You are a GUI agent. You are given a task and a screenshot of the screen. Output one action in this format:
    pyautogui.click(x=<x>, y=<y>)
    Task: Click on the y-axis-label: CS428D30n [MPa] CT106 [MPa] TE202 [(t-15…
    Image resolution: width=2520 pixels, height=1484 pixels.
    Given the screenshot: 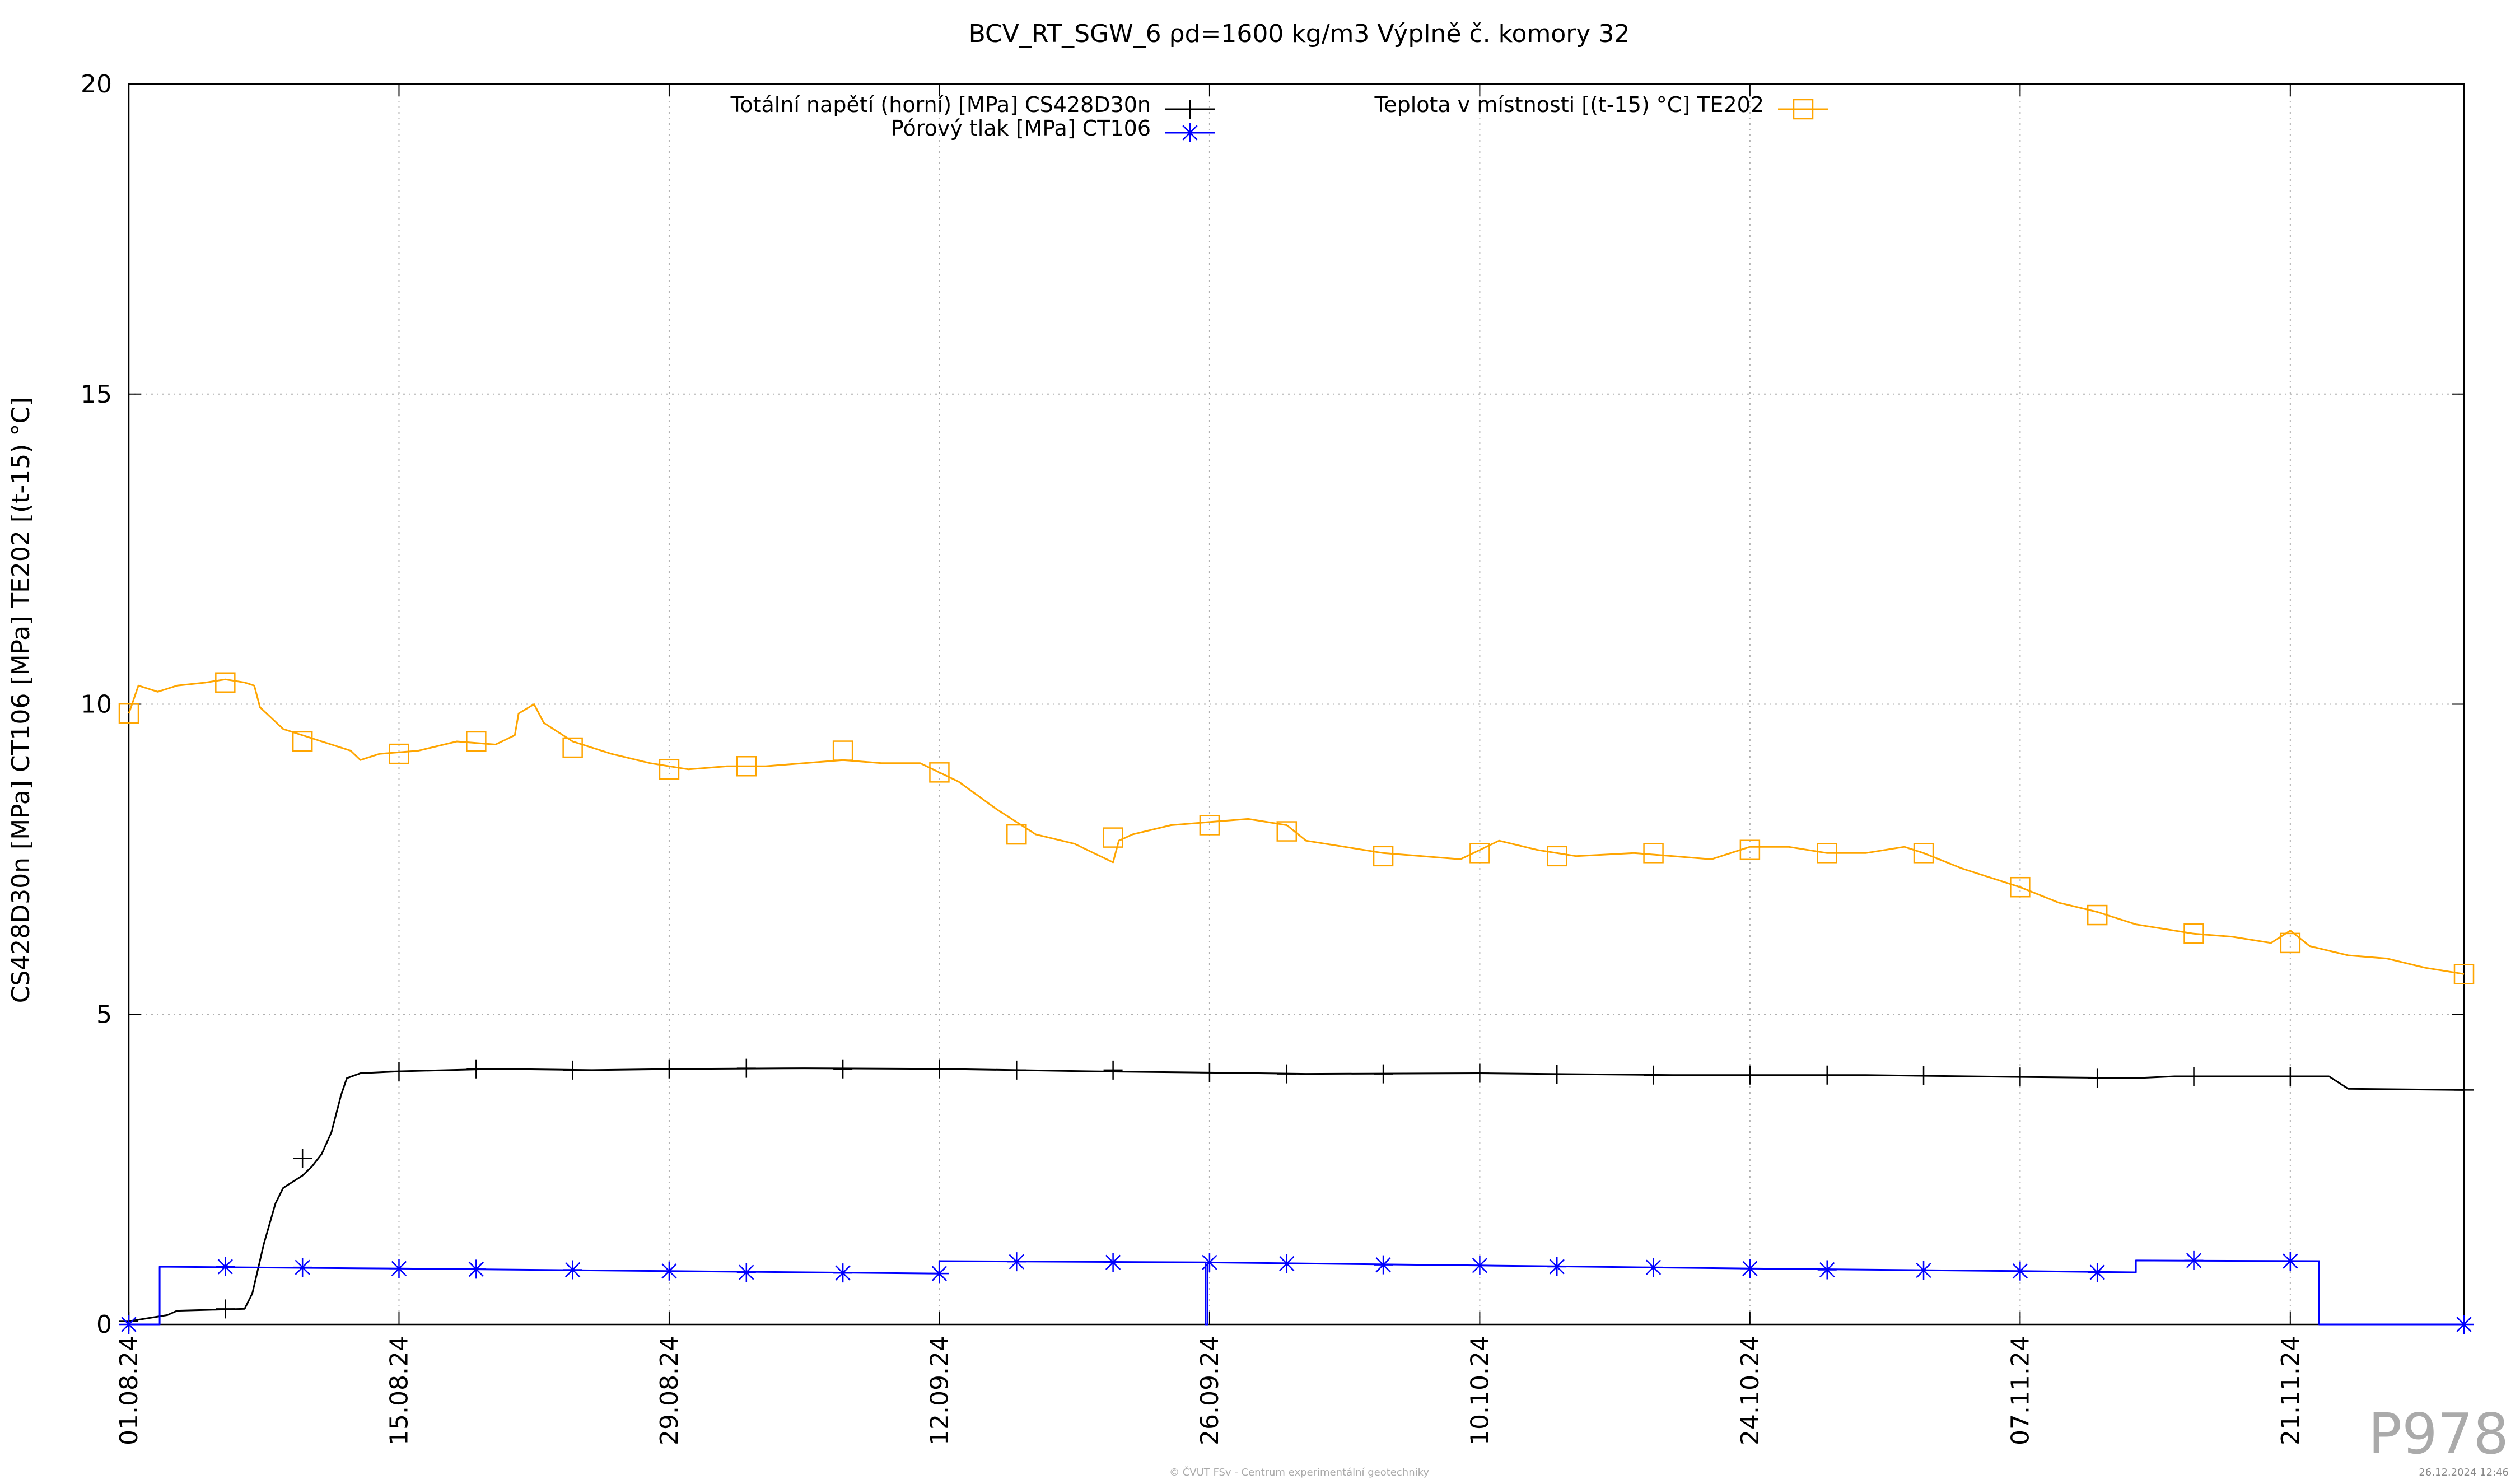 What is the action you would take?
    pyautogui.click(x=21, y=700)
    